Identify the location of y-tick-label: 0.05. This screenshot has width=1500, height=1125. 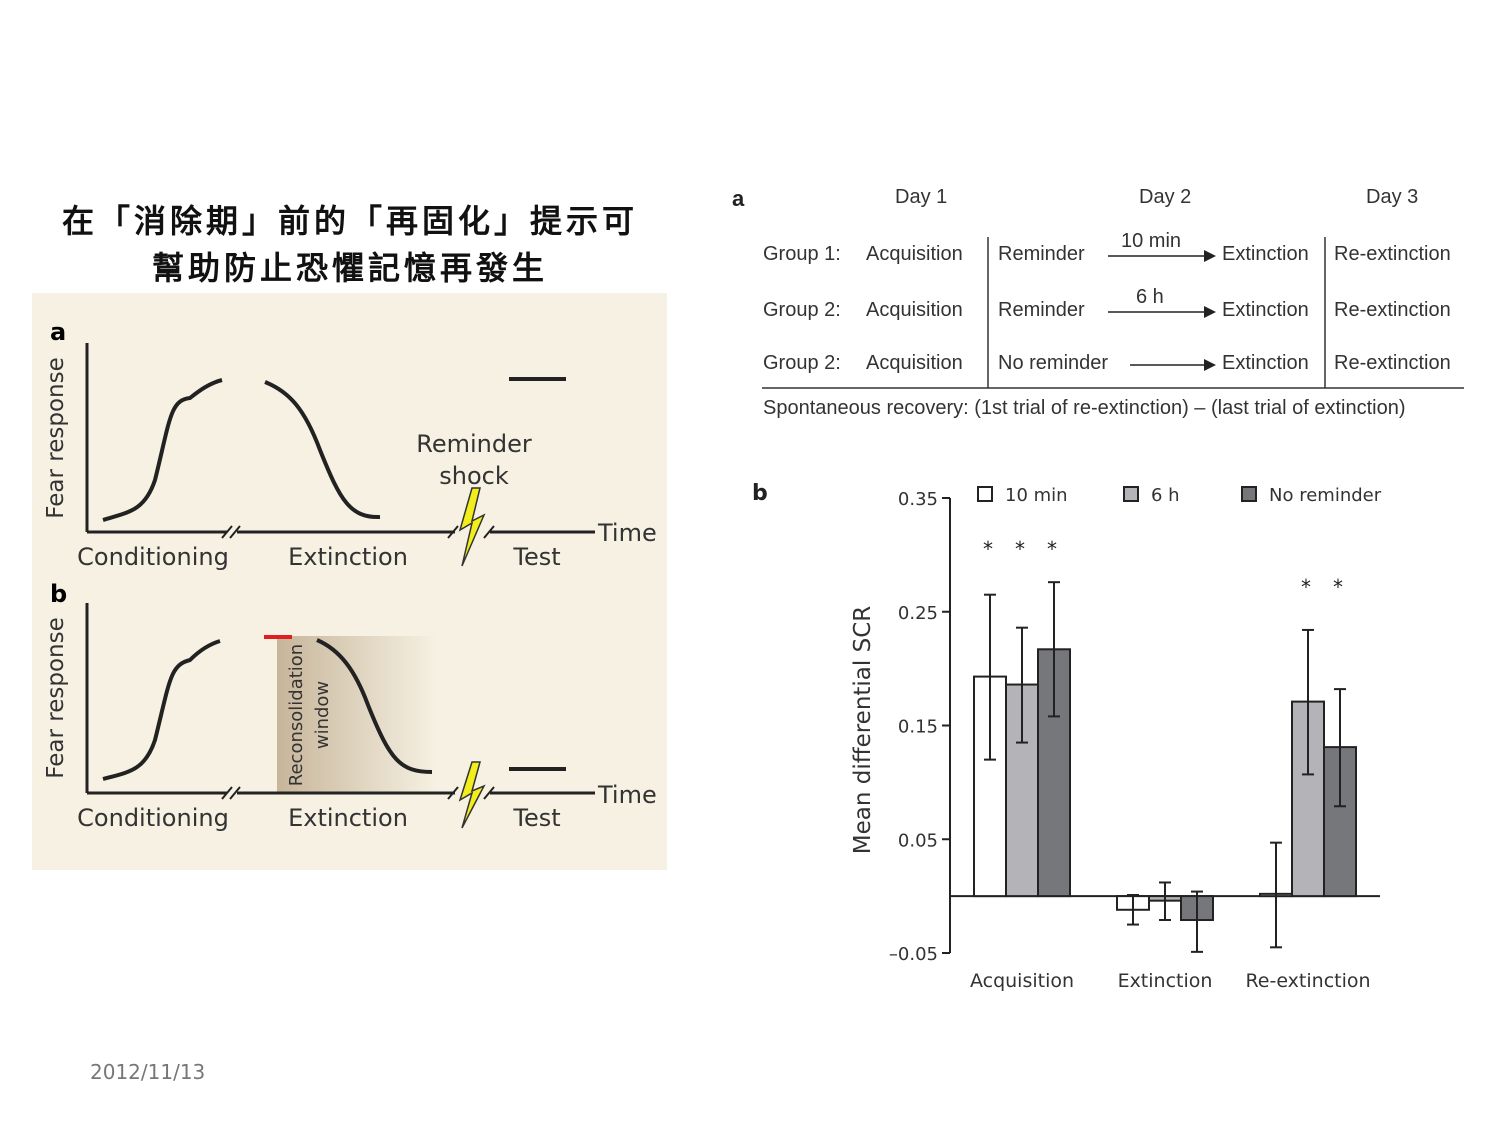
(918, 840).